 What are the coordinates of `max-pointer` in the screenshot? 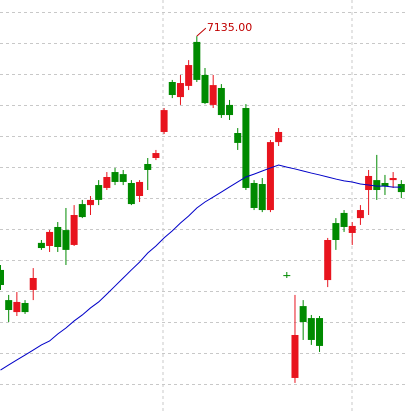 It's located at (201, 32).